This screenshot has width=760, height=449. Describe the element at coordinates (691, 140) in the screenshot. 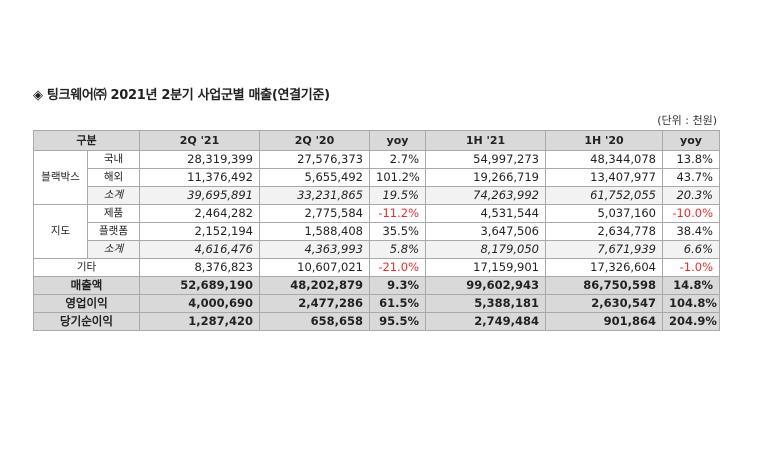

I see `header-h-yoy: yoy` at that location.